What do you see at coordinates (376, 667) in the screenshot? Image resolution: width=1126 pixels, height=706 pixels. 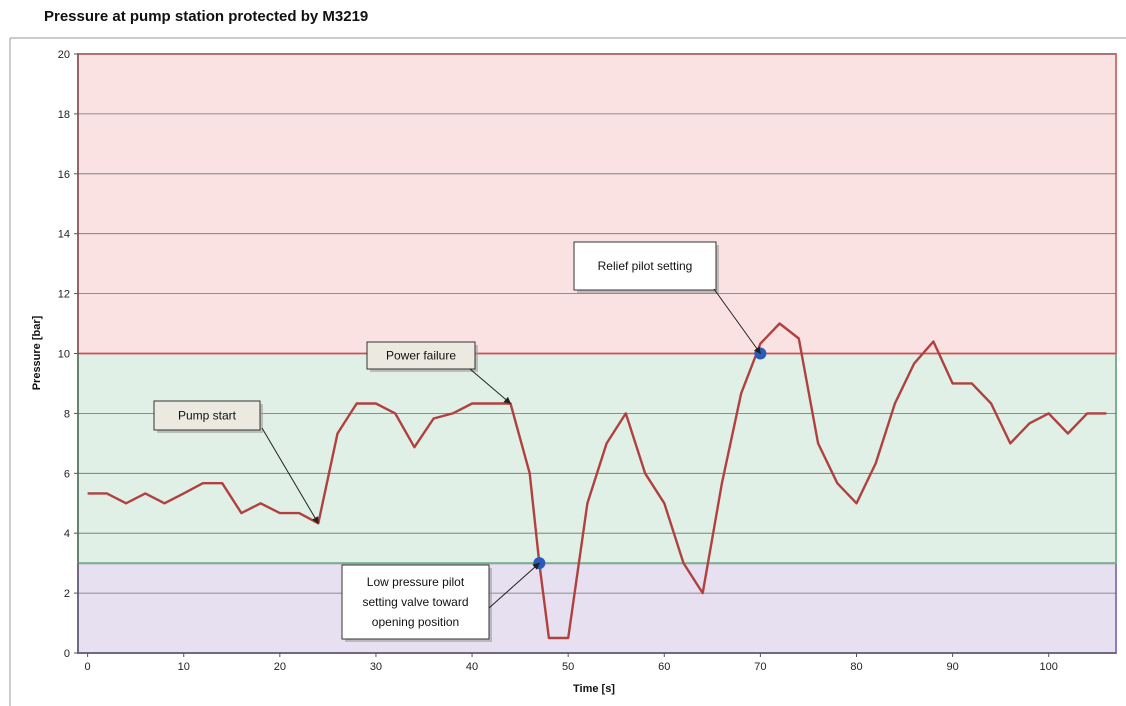 I see `x-tick-label-3: 30` at bounding box center [376, 667].